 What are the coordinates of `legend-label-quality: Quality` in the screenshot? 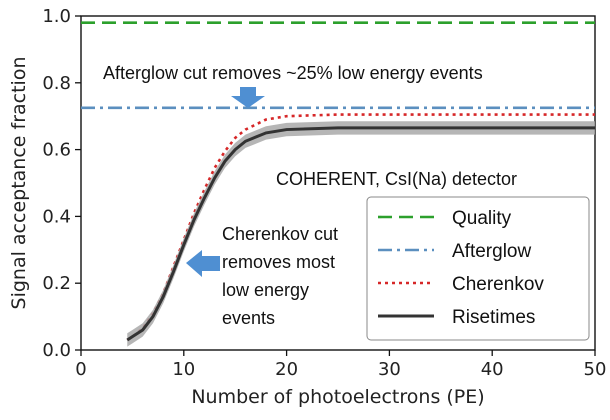 It's located at (482, 218).